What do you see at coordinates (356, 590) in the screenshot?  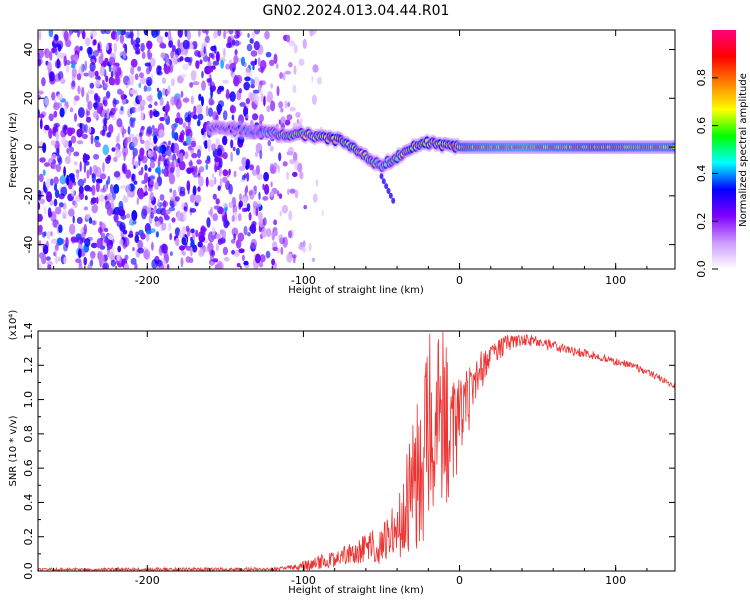 I see `snr-x-axis-label: Height of straight line (km)` at bounding box center [356, 590].